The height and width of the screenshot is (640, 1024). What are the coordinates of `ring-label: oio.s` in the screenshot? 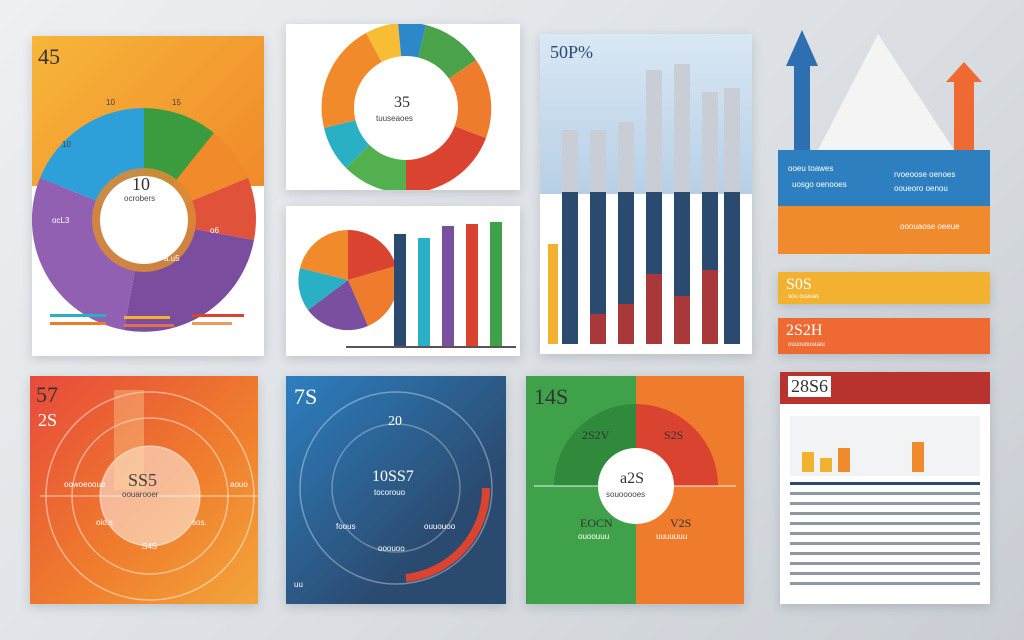 It's located at (104, 522).